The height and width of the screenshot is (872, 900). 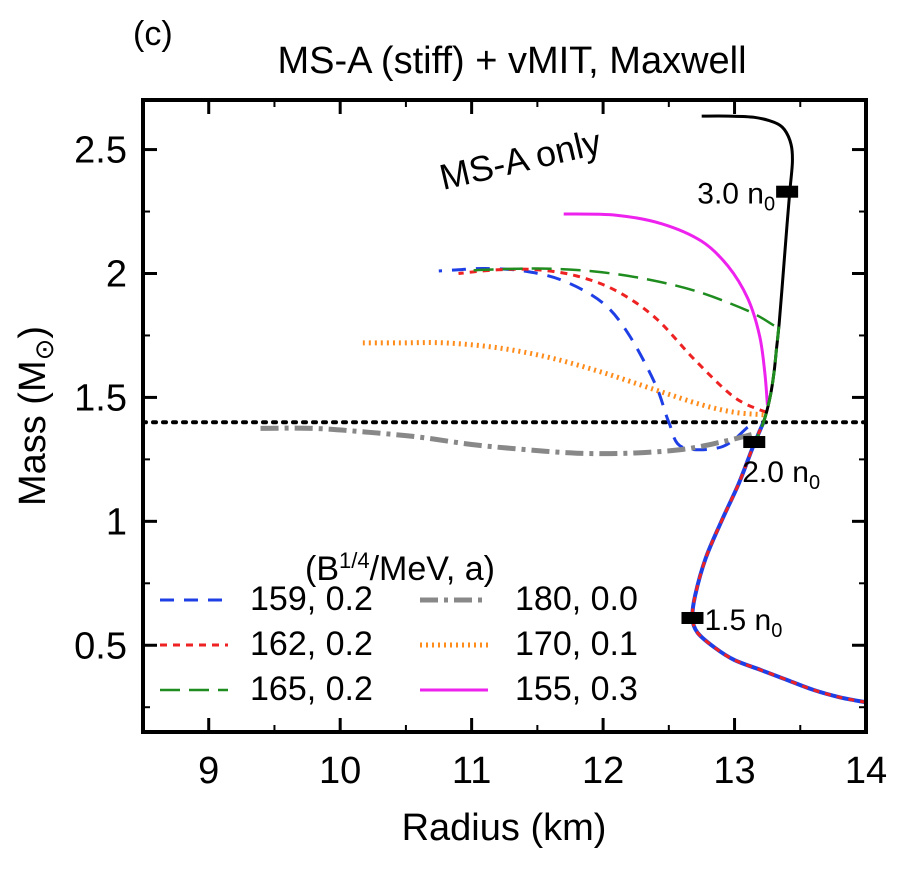 What do you see at coordinates (504, 828) in the screenshot?
I see `x-axis-label: Radius (km)` at bounding box center [504, 828].